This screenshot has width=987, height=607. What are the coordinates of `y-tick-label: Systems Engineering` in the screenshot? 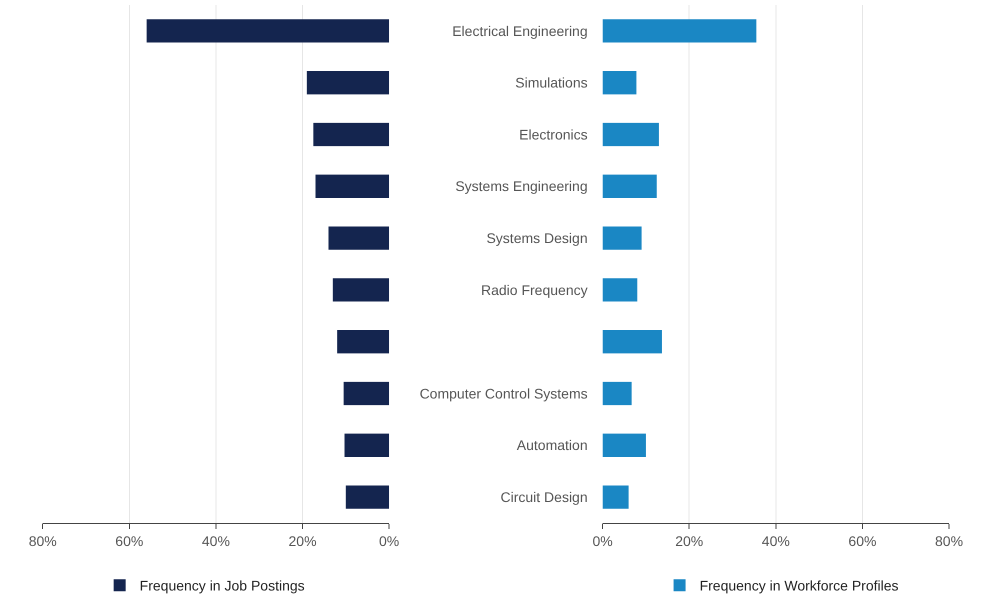 It's located at (521, 186).